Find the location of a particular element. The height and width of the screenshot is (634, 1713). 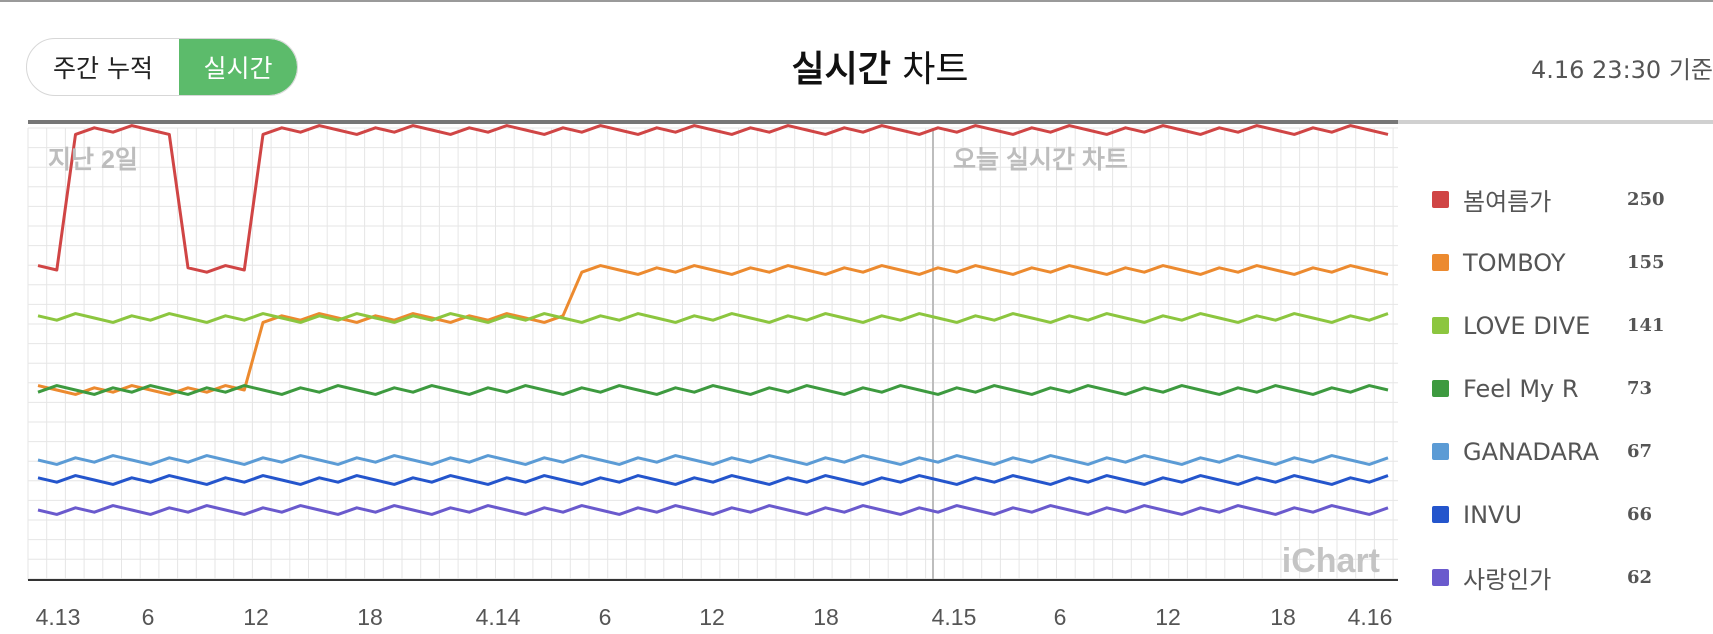

x-tick-label: 4.13 is located at coordinates (58, 617).